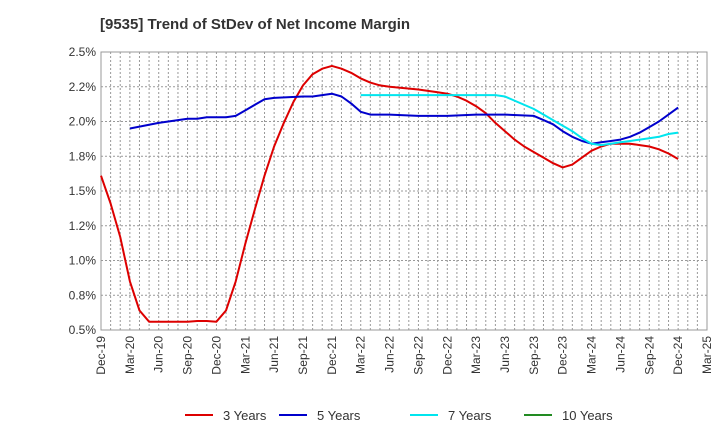 This screenshot has width=720, height=440. What do you see at coordinates (678, 355) in the screenshot?
I see `x-tick-label: Dec-24` at bounding box center [678, 355].